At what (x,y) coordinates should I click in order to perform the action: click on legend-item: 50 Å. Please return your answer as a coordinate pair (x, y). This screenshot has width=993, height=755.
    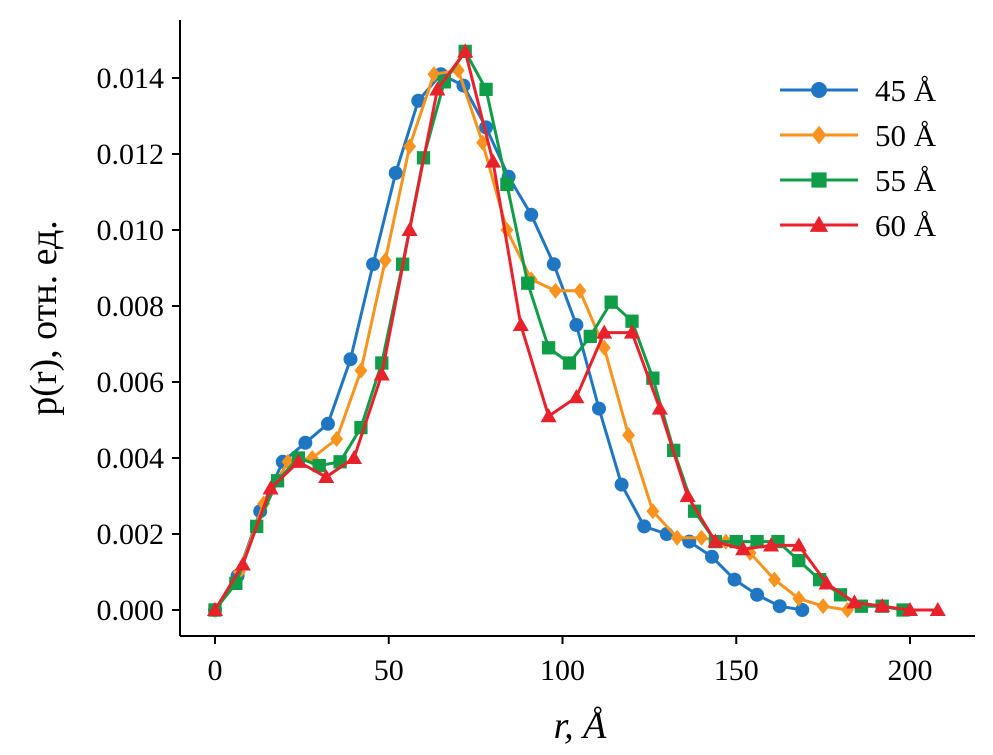
    Looking at the image, I should click on (858, 135).